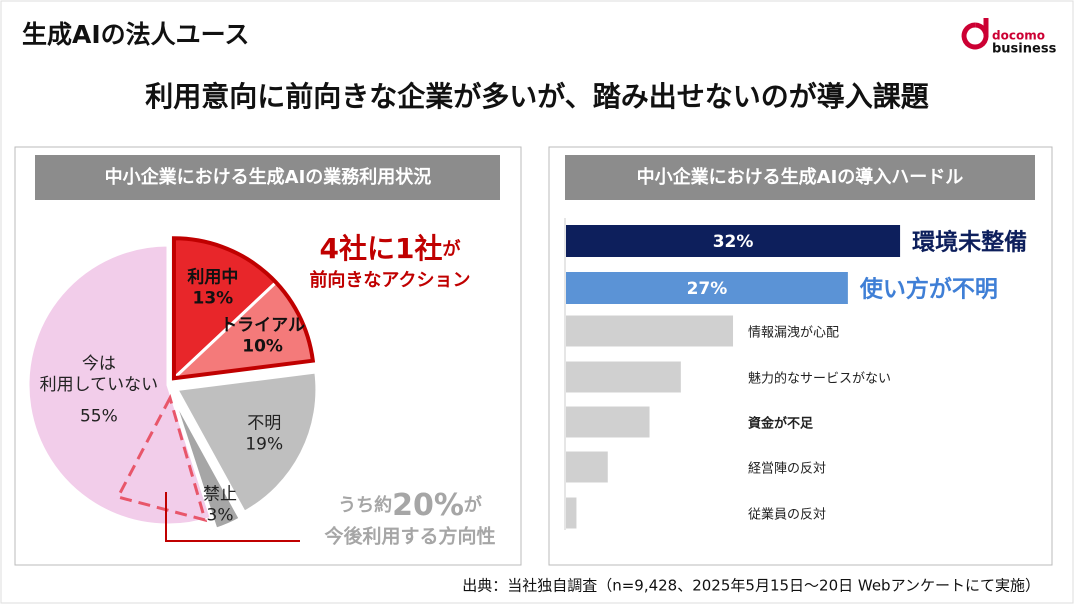 The height and width of the screenshot is (605, 1075). Describe the element at coordinates (787, 469) in the screenshot. I see `bar-category-label: 経営陣の反対` at that location.